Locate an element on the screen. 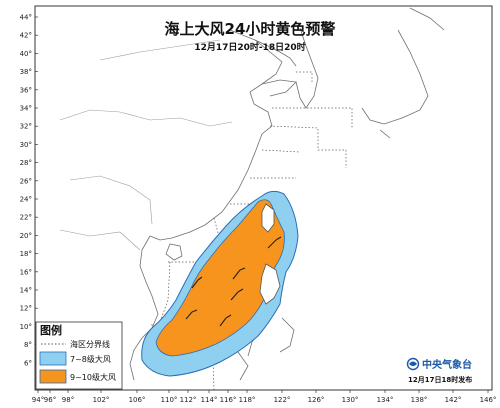  latitude-label: 44° is located at coordinates (26, 18).